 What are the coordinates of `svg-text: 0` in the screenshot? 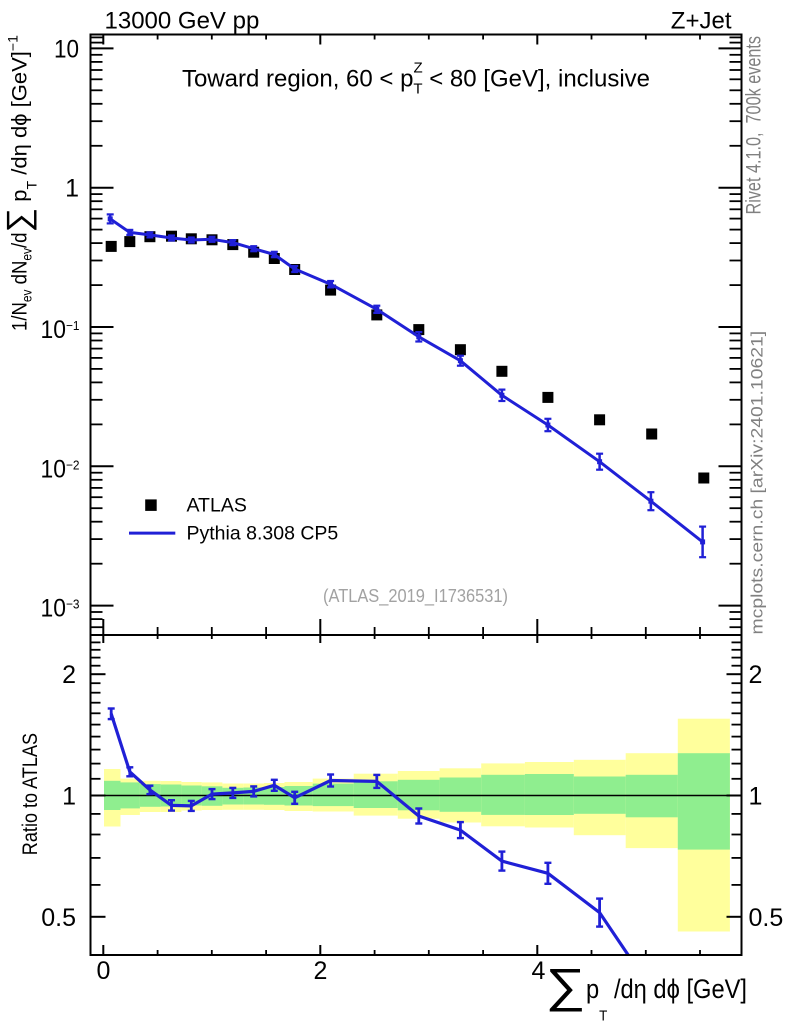 It's located at (104, 971).